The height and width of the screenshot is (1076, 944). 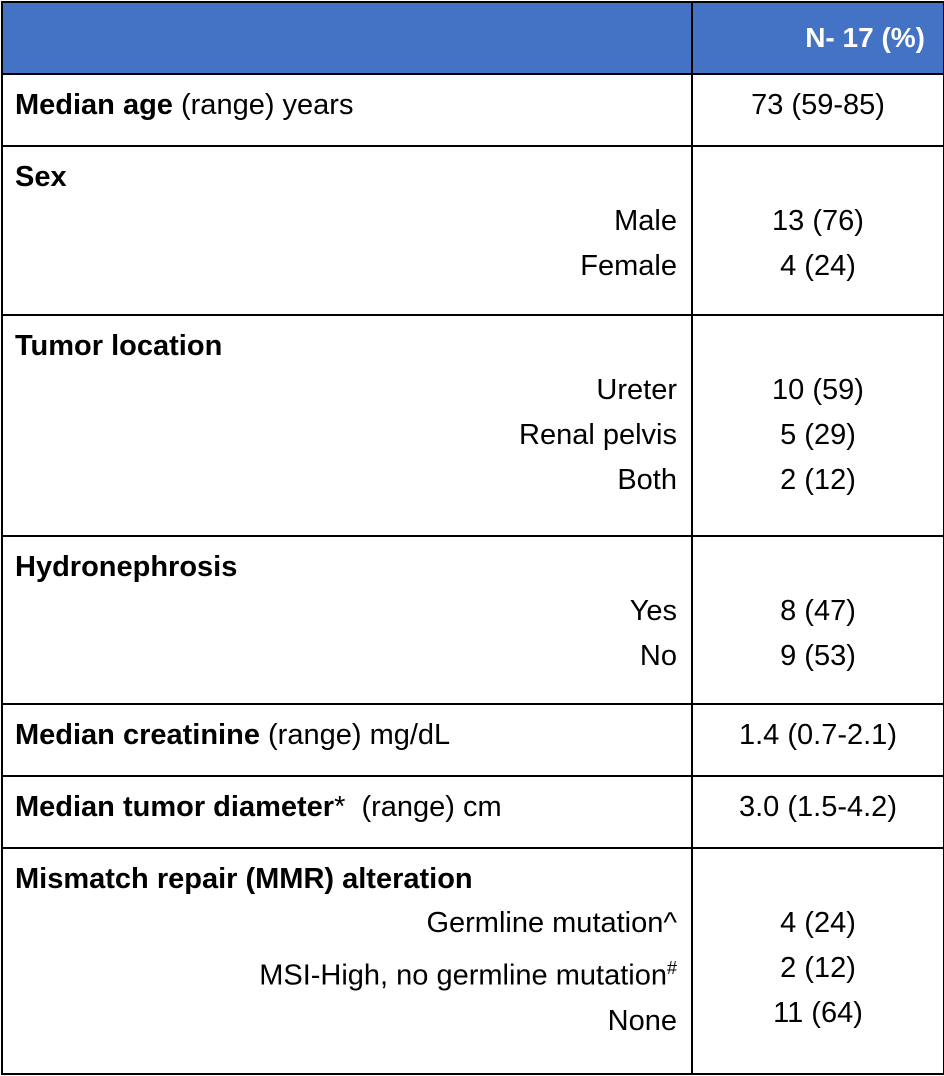 I want to click on mmr-value-cell: 4 (24) 2 (12) 11 (64), so click(x=817, y=961).